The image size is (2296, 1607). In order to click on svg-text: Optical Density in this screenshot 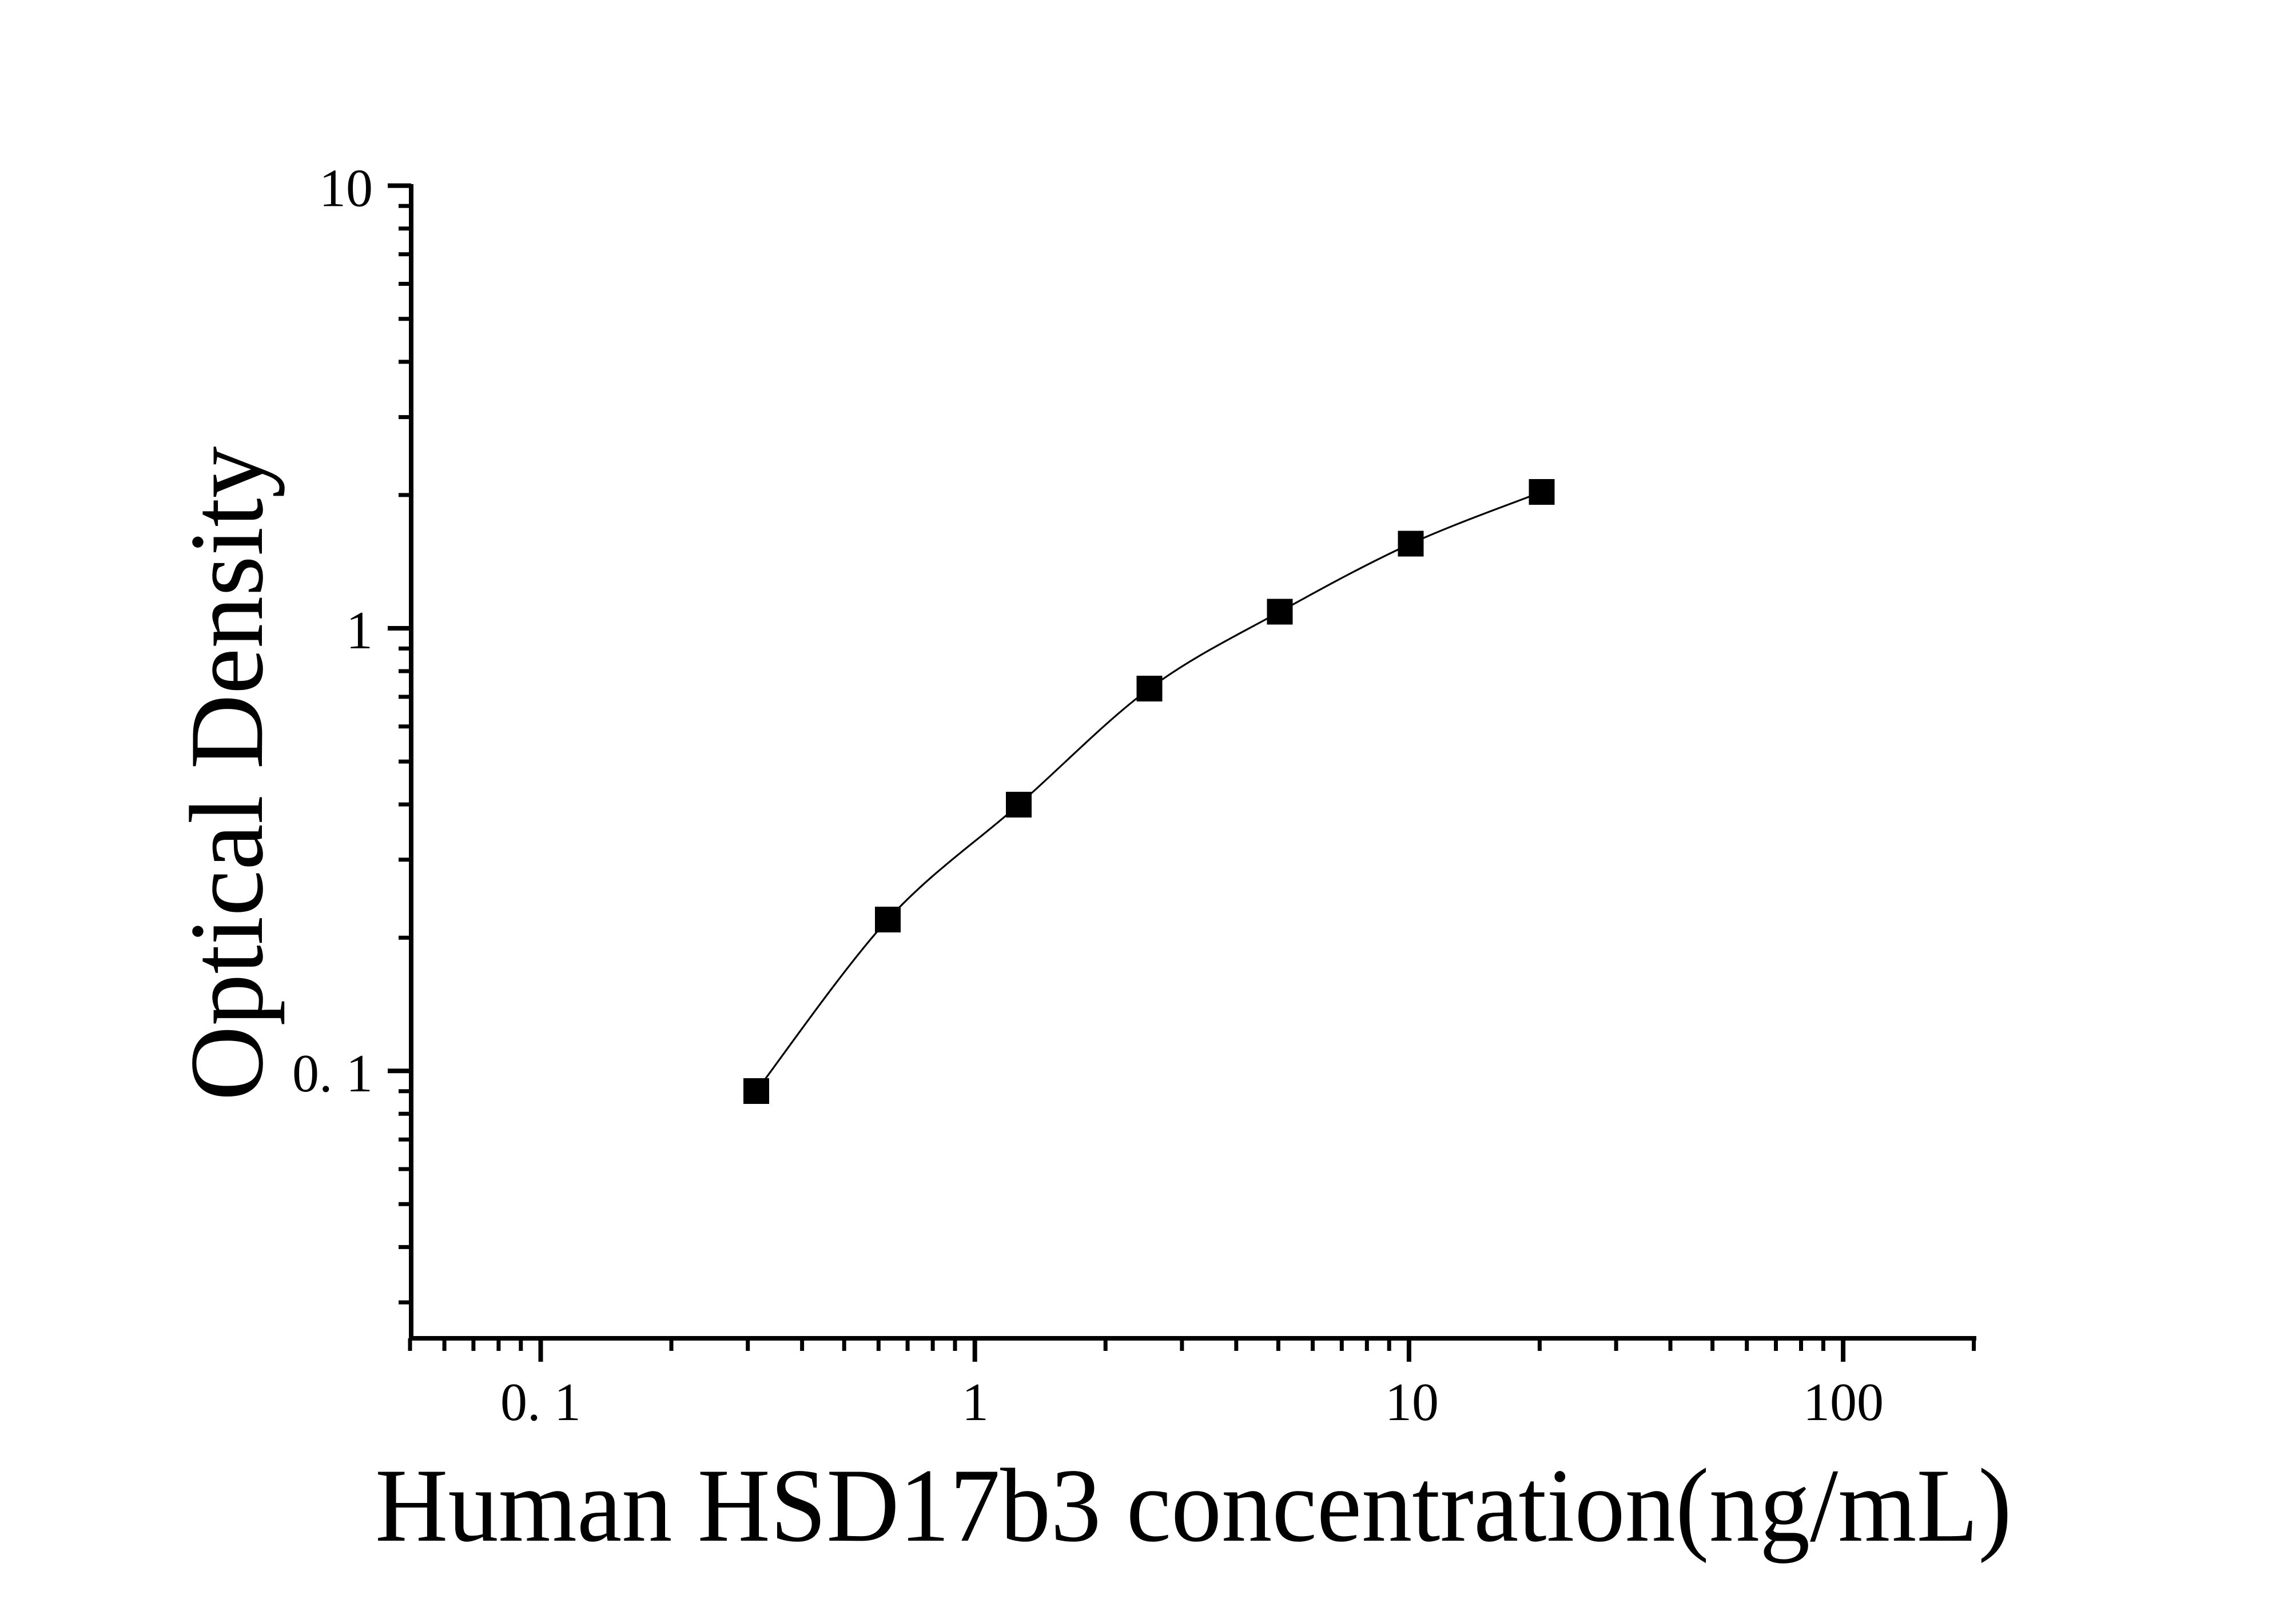, I will do `click(226, 773)`.